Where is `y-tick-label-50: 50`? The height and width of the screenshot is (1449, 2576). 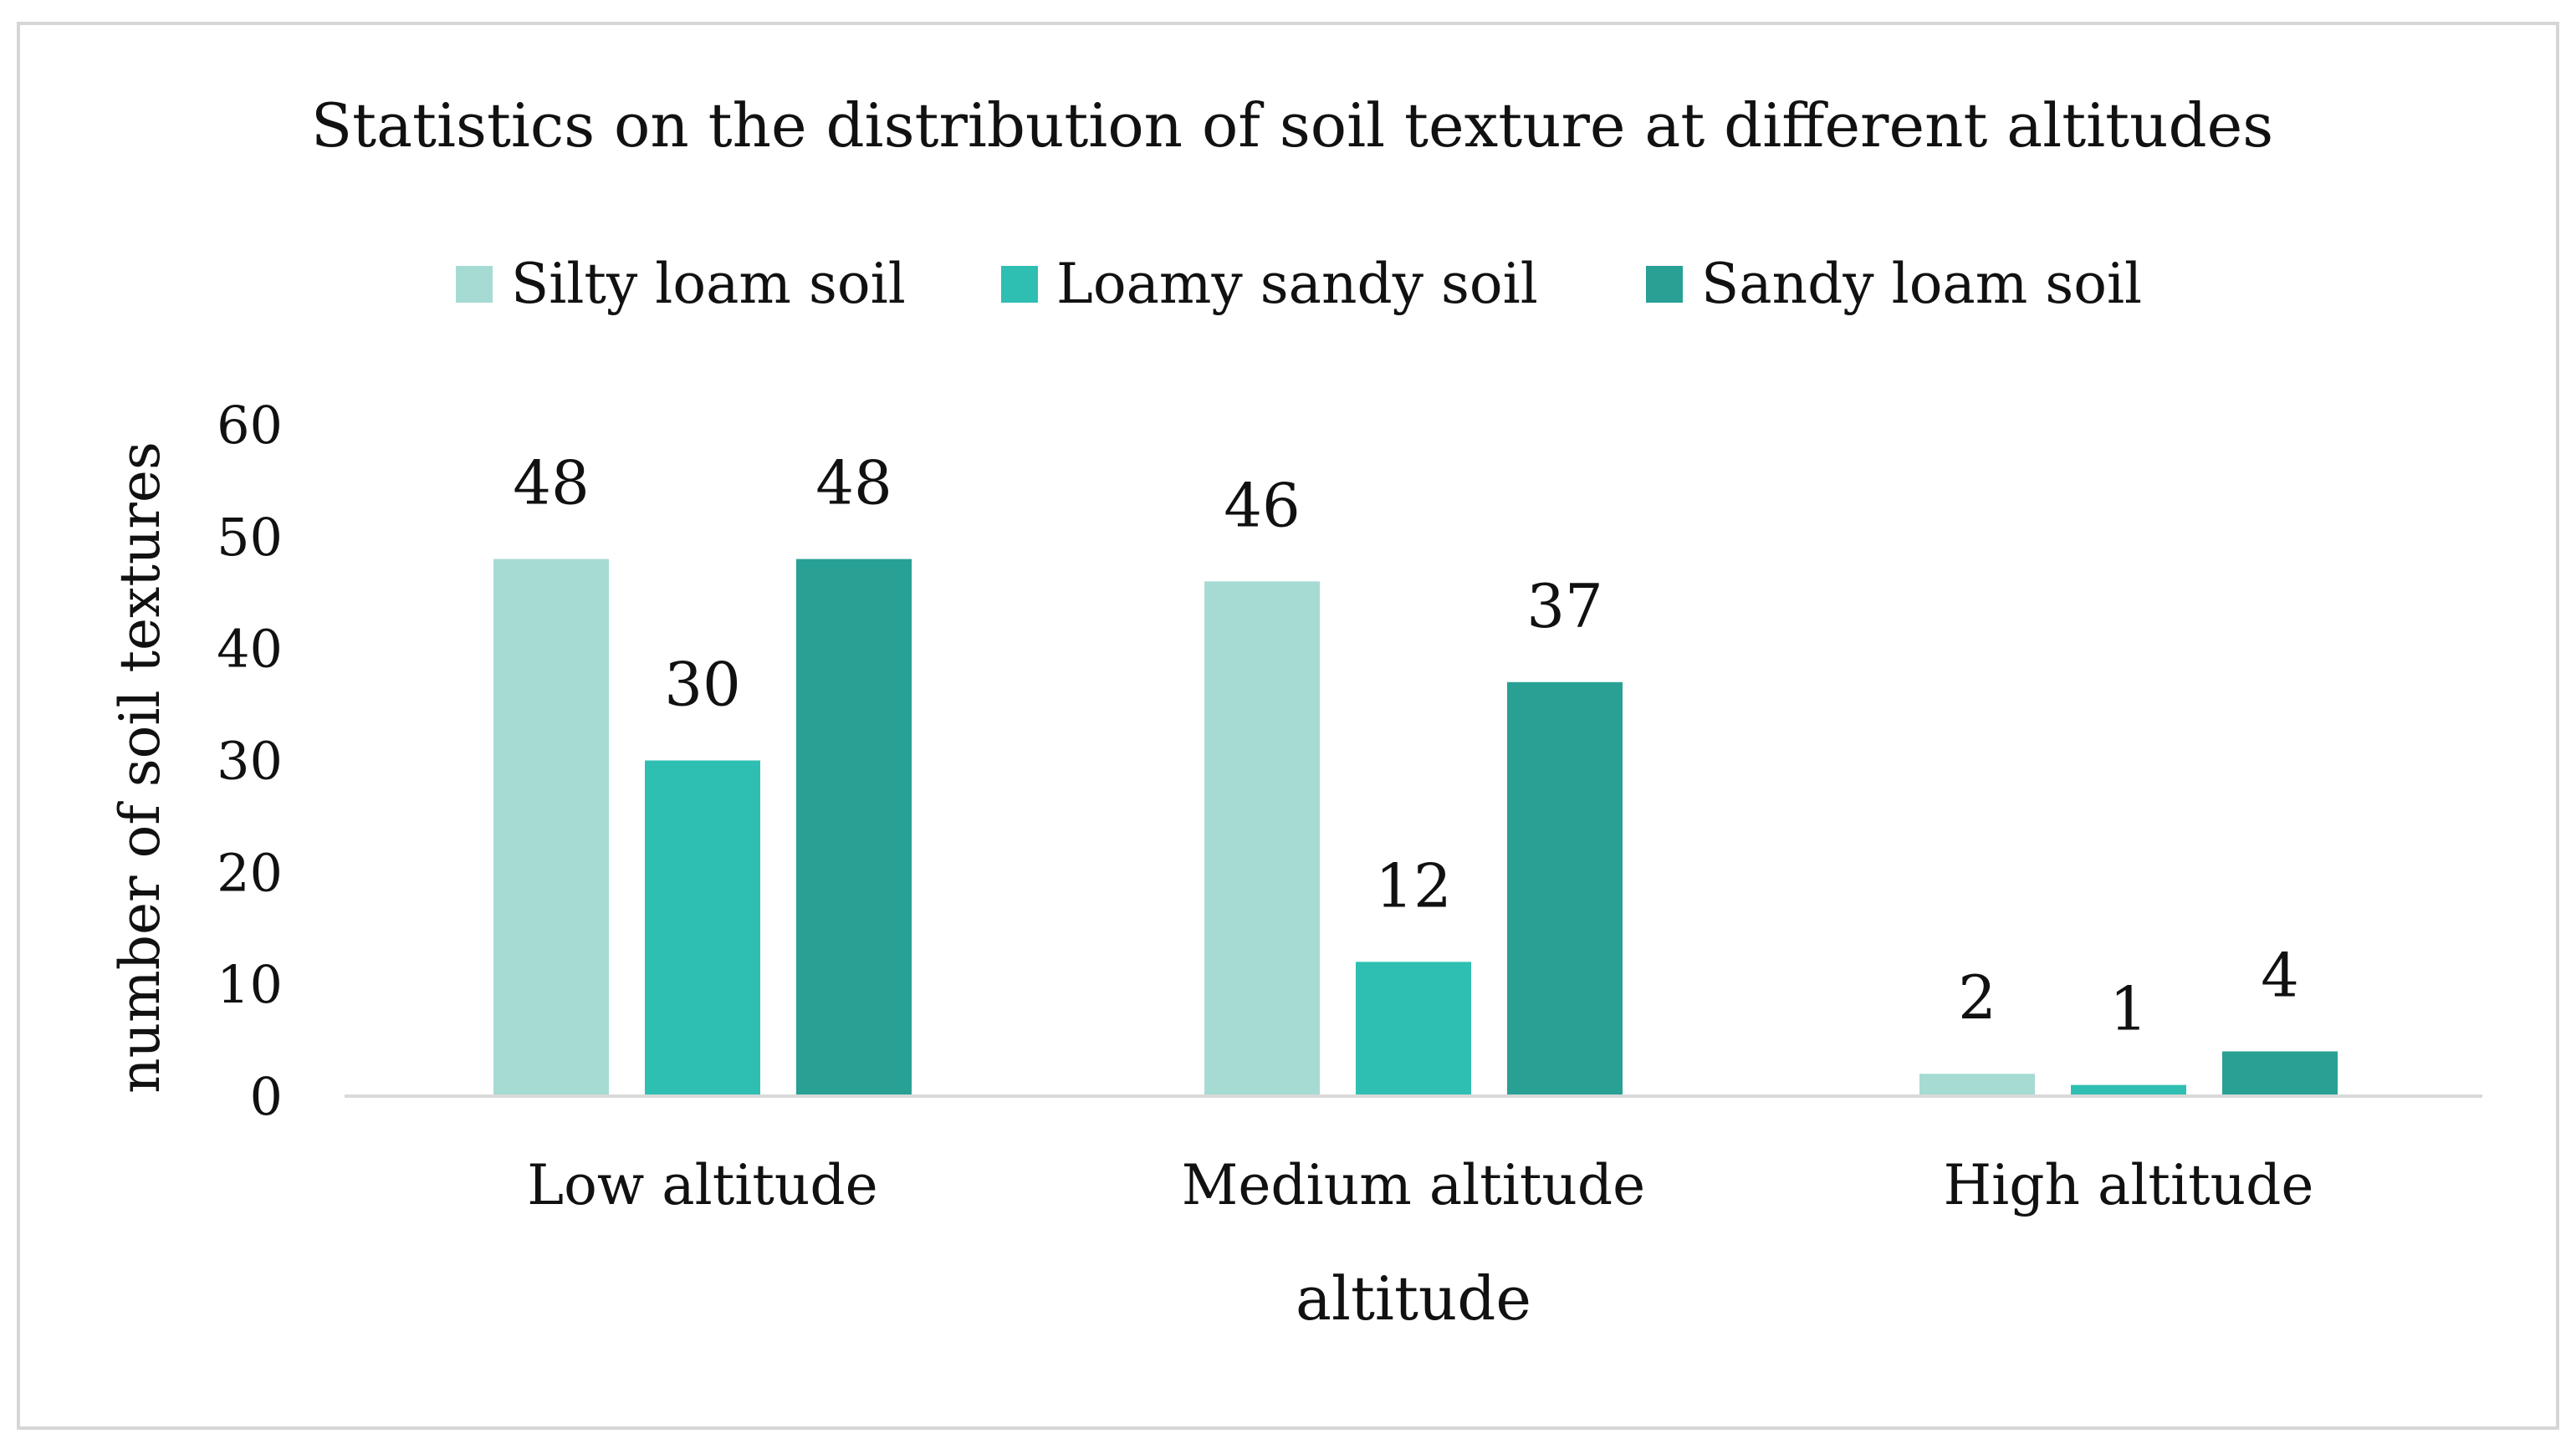
y-tick-label-50: 50 is located at coordinates (250, 537).